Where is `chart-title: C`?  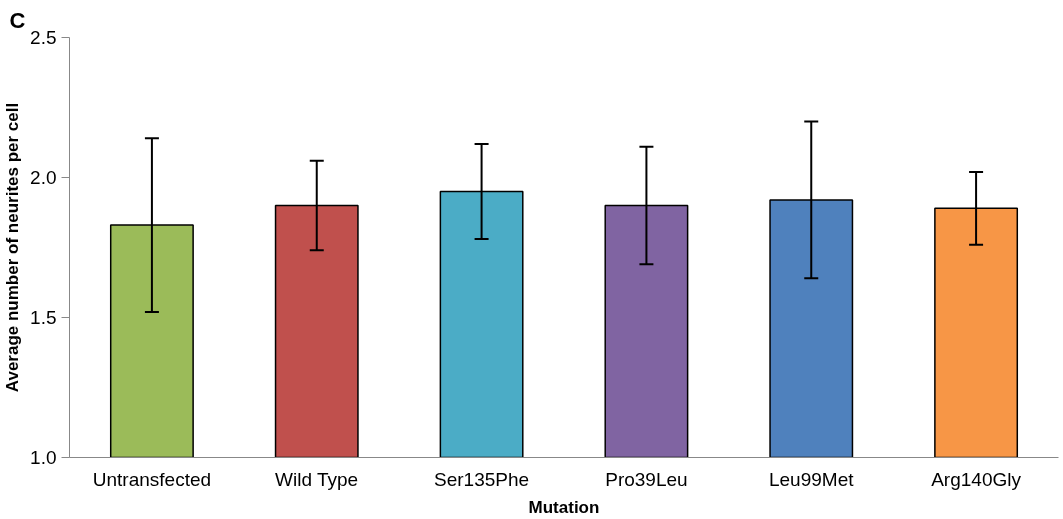
chart-title: C is located at coordinates (17, 20).